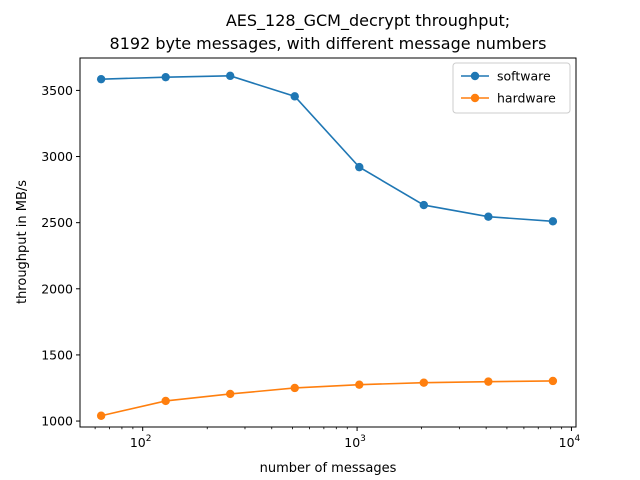 This screenshot has width=640, height=480. Describe the element at coordinates (22, 242) in the screenshot. I see `y-axis-label: throughput in MB/s` at that location.